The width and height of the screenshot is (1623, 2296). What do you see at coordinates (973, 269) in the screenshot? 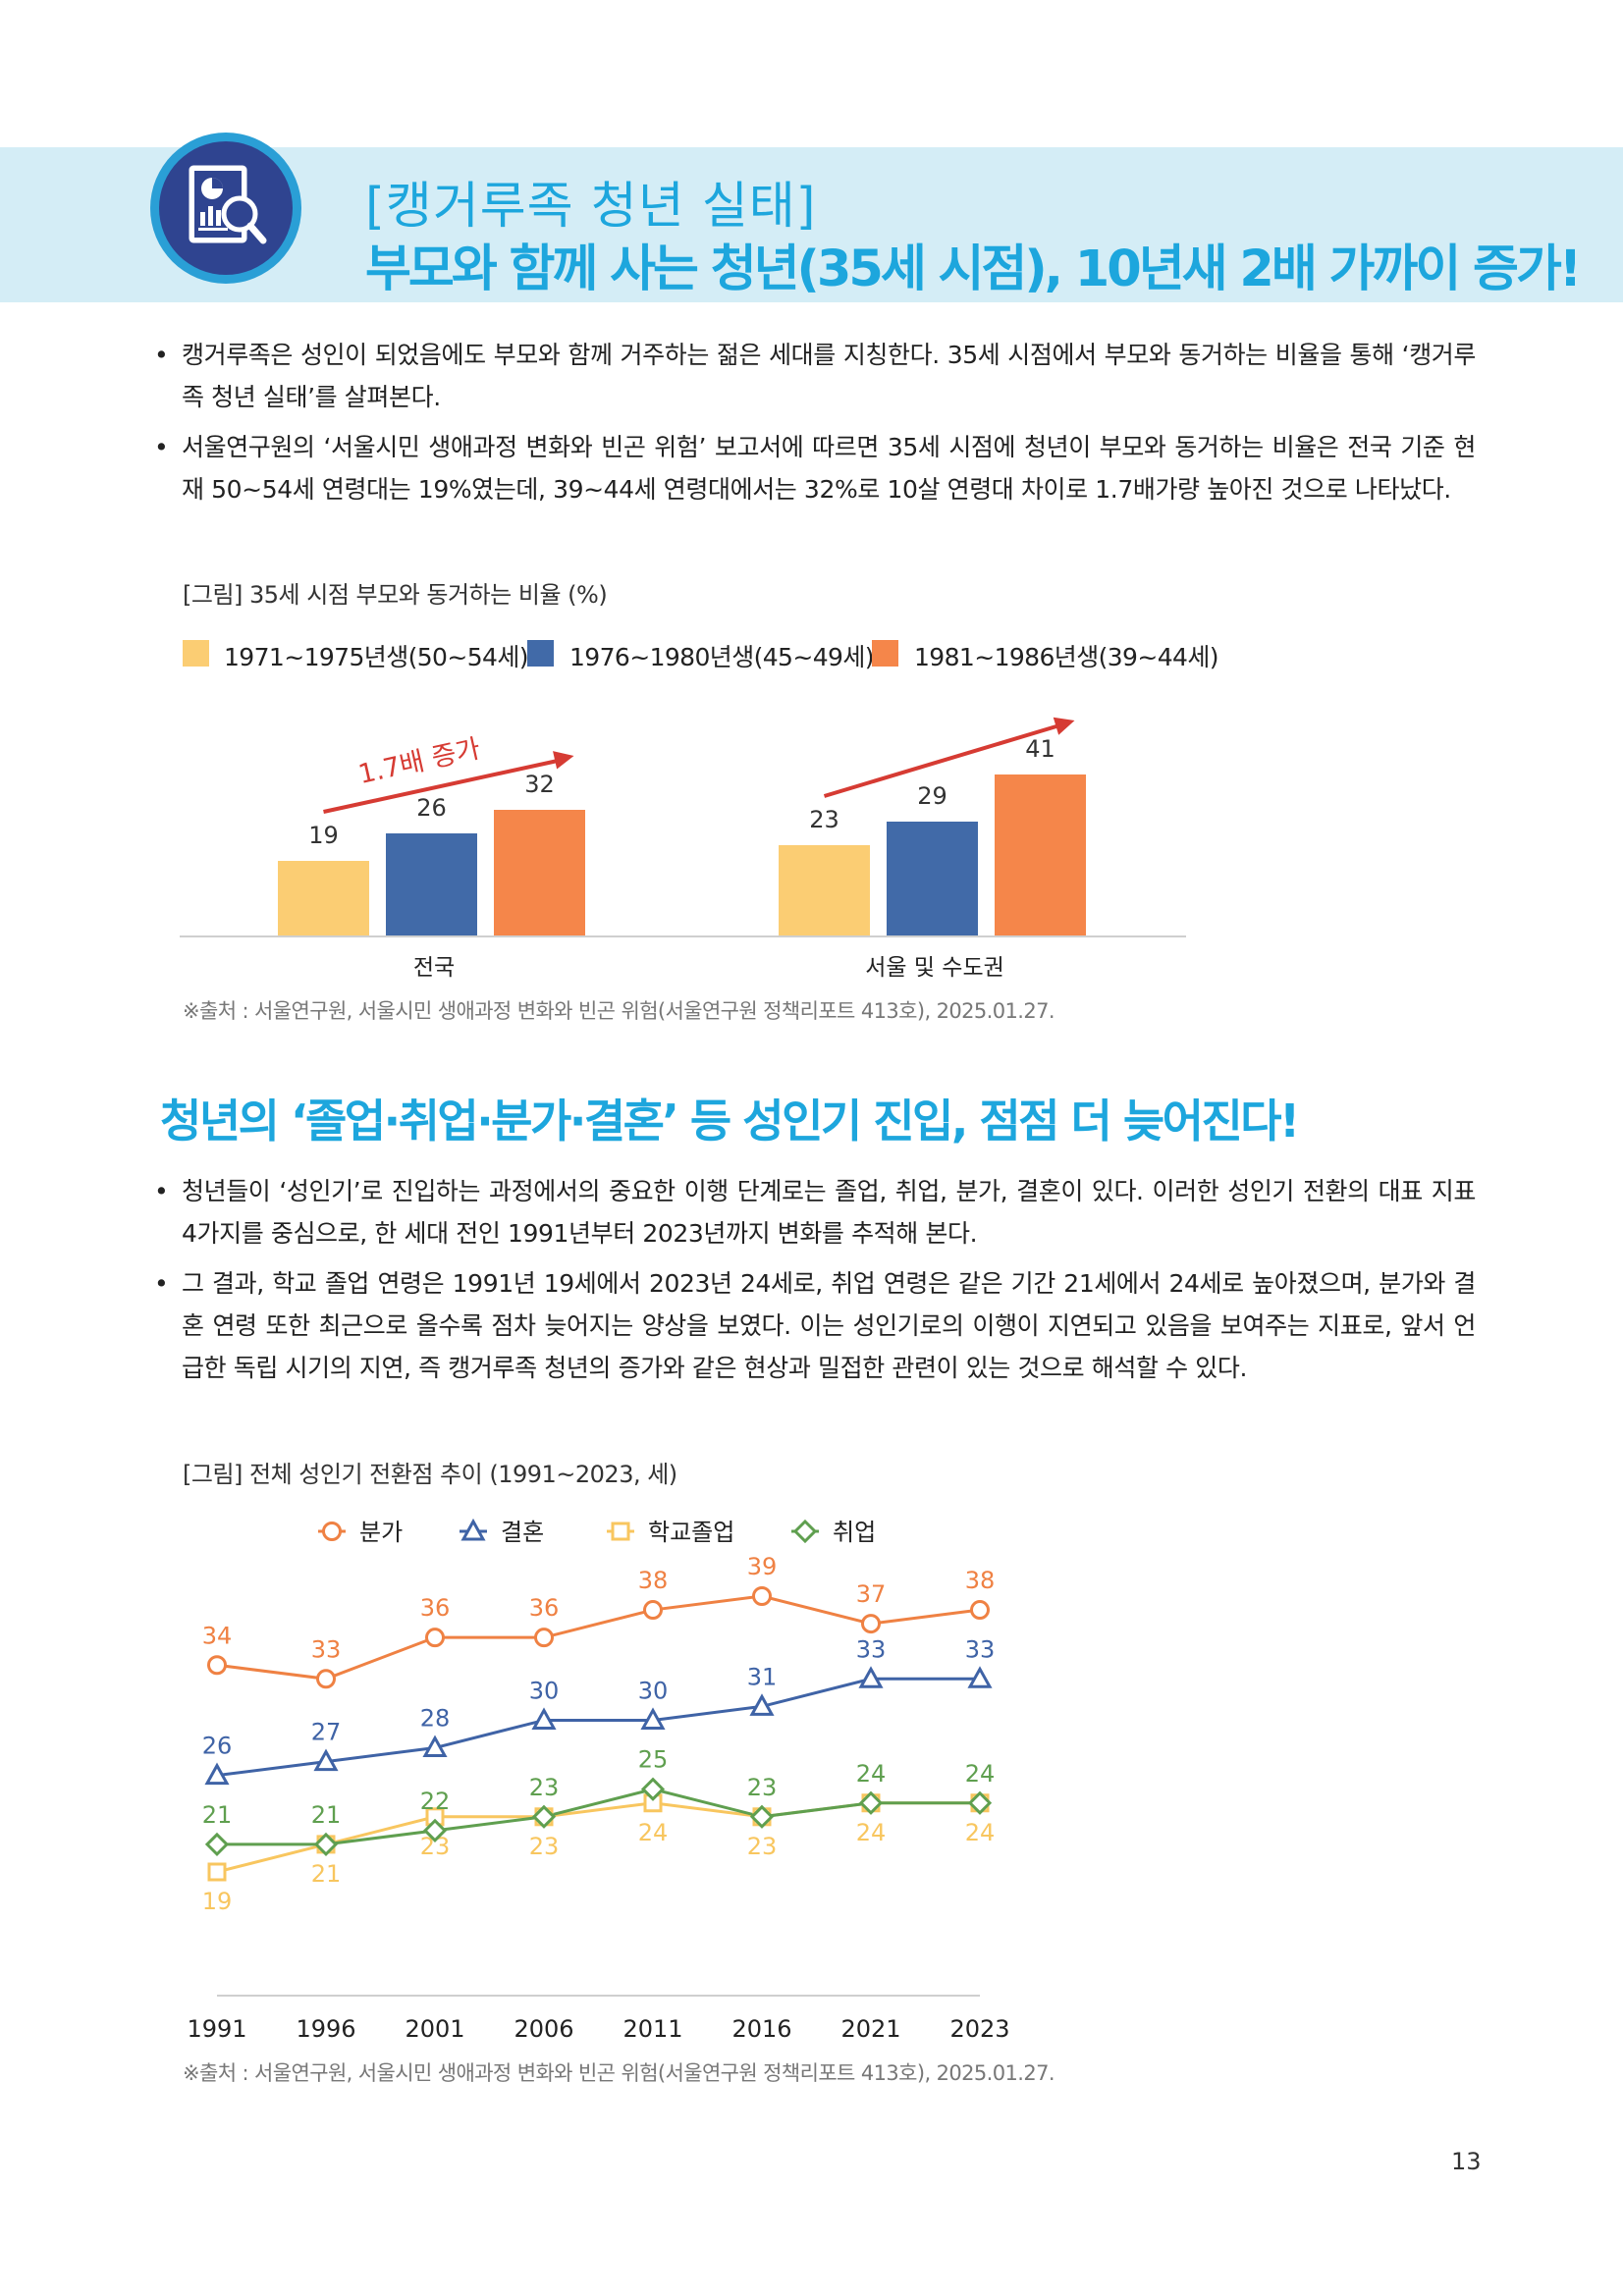
I see `header-title: 부모와 함께 사는 청년(35세 시점), 10년새 2배 가까이 증가!` at bounding box center [973, 269].